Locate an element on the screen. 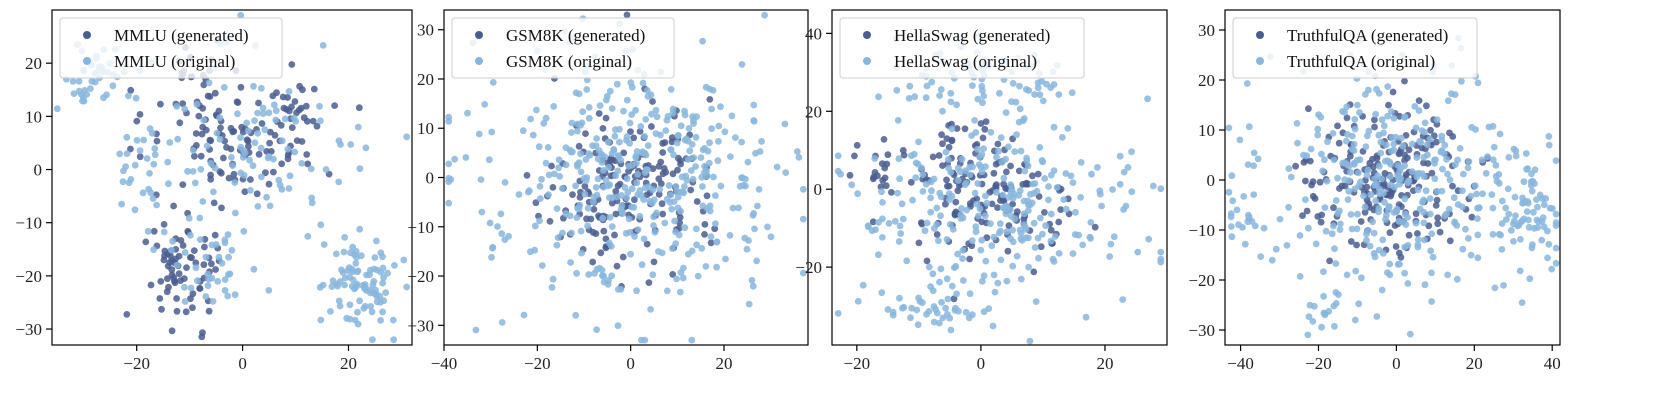 This screenshot has height=406, width=1660. legend-marker-original is located at coordinates (479, 61).